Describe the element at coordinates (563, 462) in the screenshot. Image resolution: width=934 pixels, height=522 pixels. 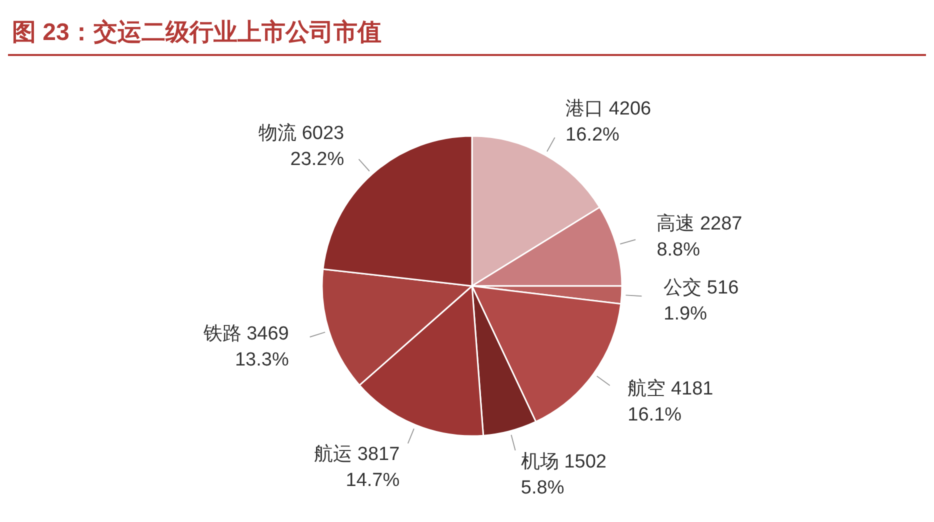
I see `slice-label: 机场 1502` at that location.